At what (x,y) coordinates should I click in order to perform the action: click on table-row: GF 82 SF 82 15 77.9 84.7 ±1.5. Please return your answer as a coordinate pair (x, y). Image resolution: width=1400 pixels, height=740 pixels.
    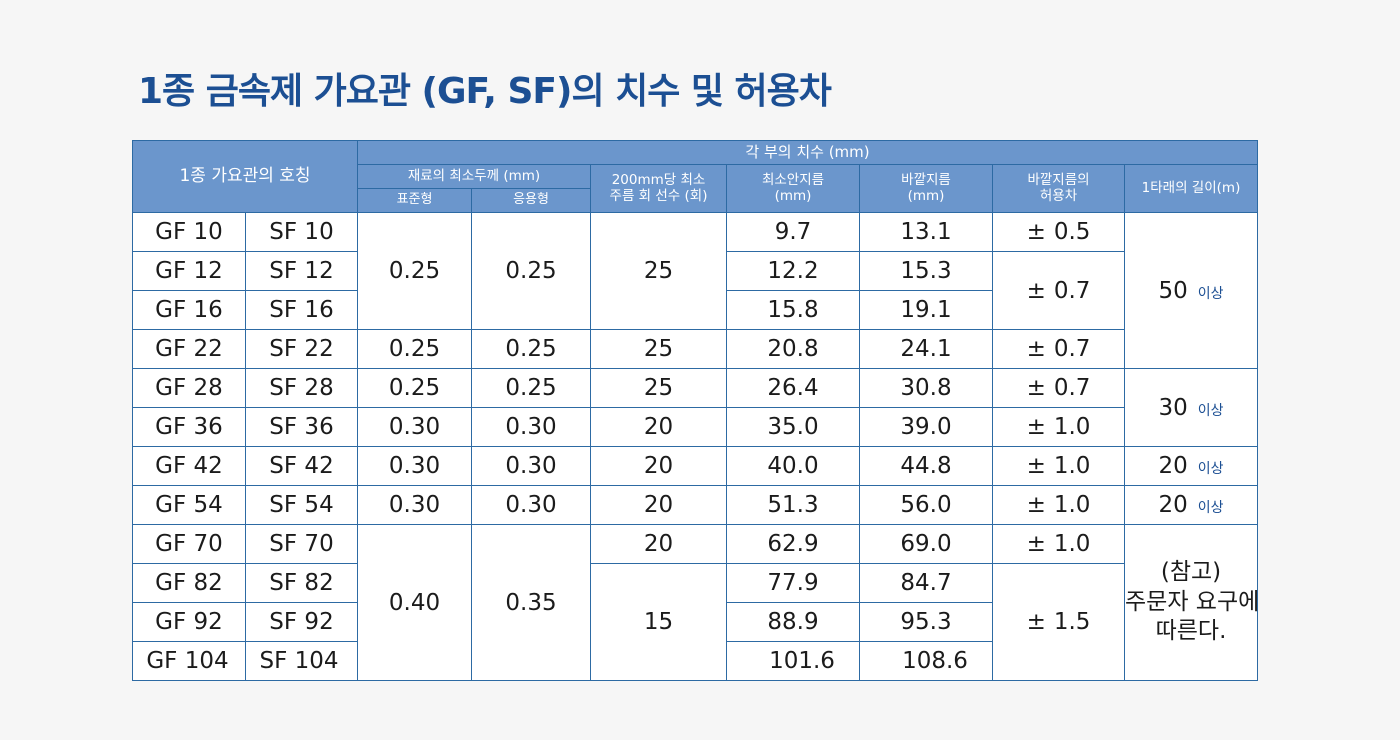
    Looking at the image, I should click on (695, 622).